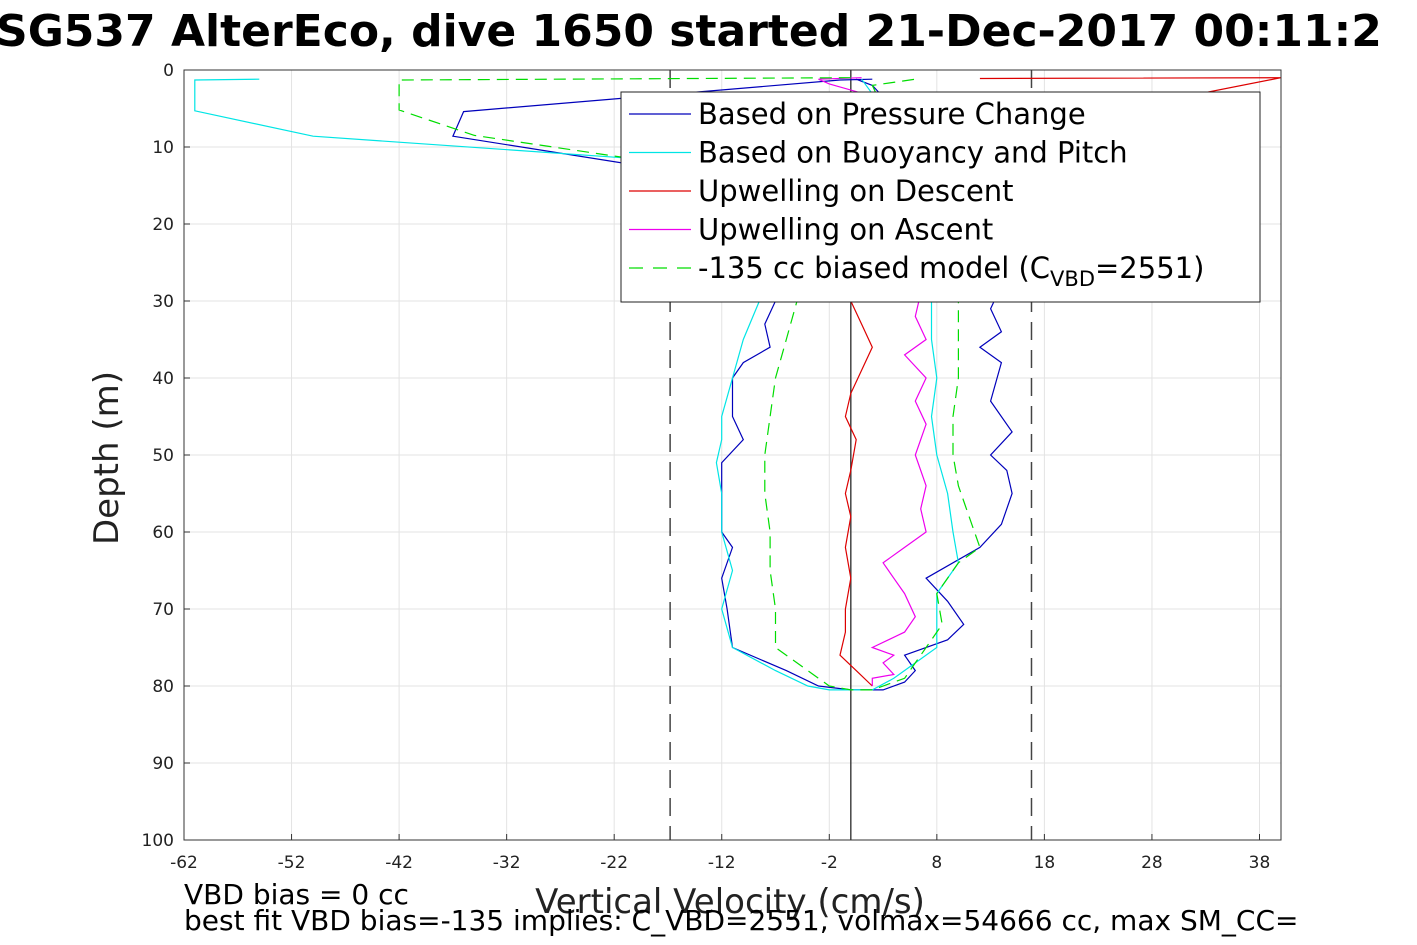 The width and height of the screenshot is (1417, 945). What do you see at coordinates (163, 610) in the screenshot?
I see `y-tick-label: 70` at bounding box center [163, 610].